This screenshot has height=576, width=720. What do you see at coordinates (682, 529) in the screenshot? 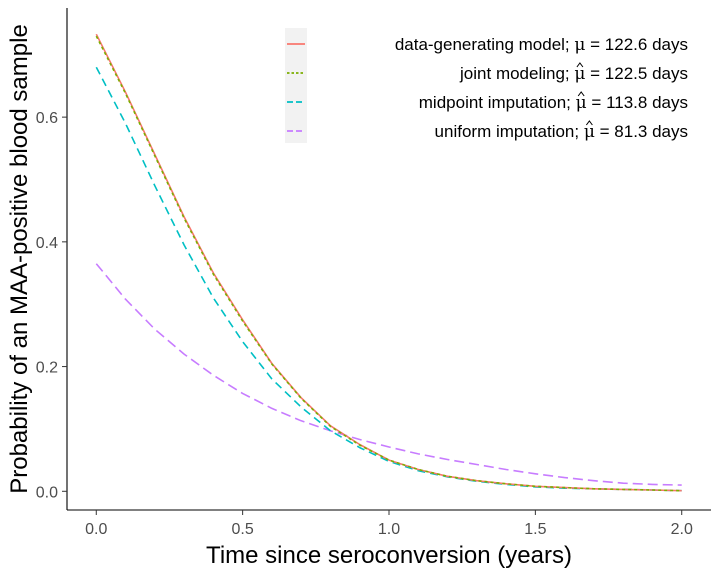
I see `x-tick-label: 2.0` at bounding box center [682, 529].